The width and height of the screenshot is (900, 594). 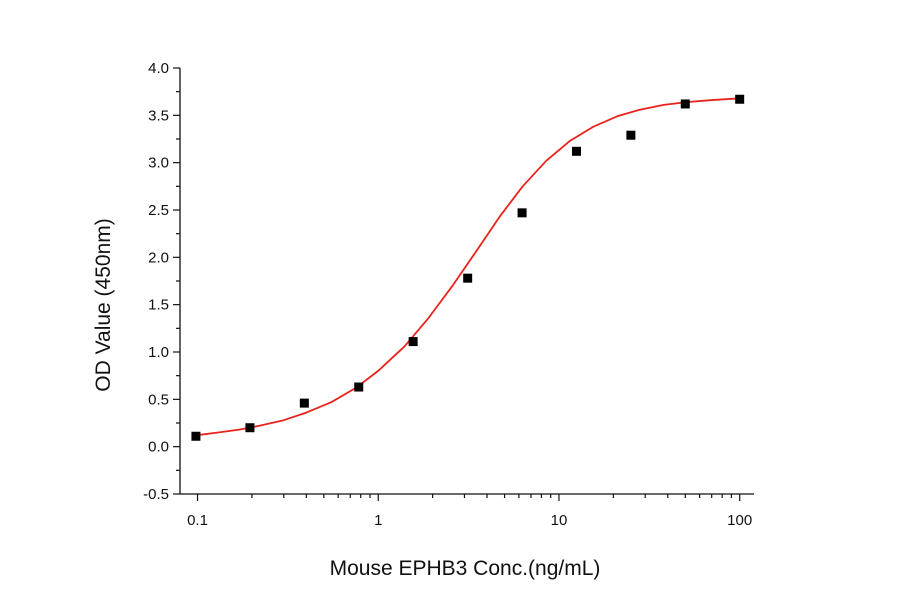 I want to click on x-tick-label: 0.1, so click(x=197, y=520).